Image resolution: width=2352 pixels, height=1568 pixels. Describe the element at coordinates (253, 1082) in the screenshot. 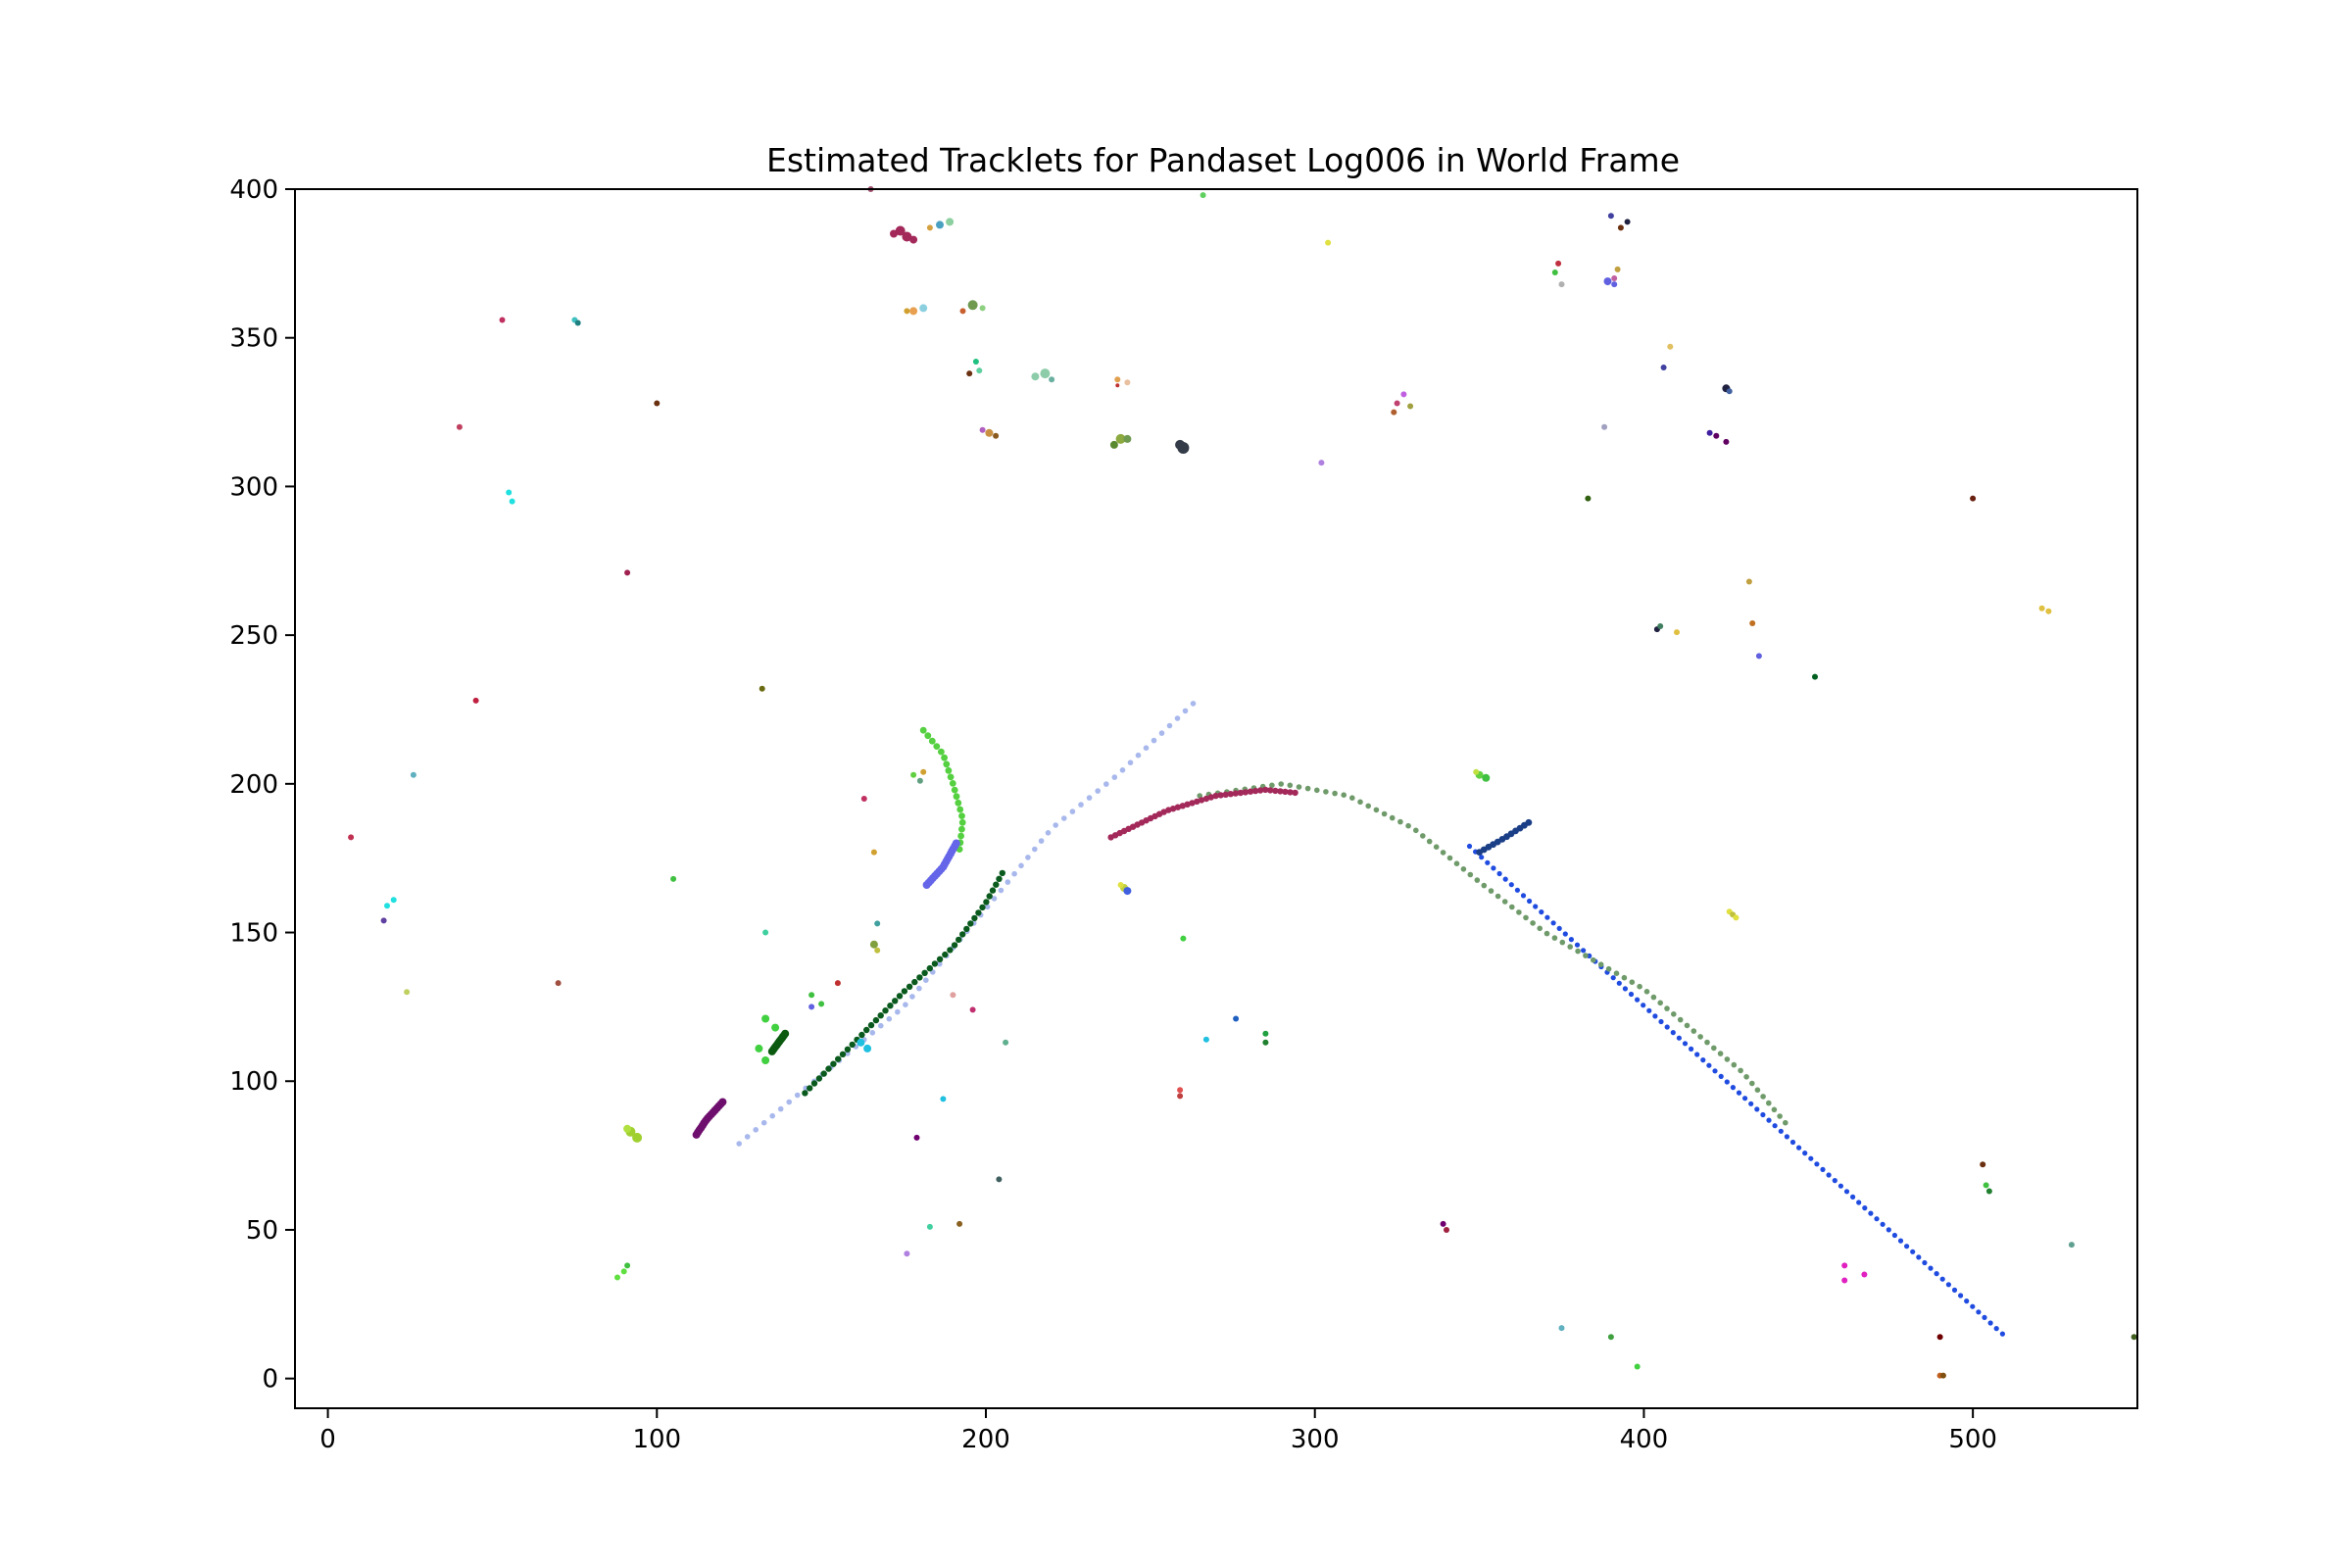

I see `y-tick-label: 100` at that location.